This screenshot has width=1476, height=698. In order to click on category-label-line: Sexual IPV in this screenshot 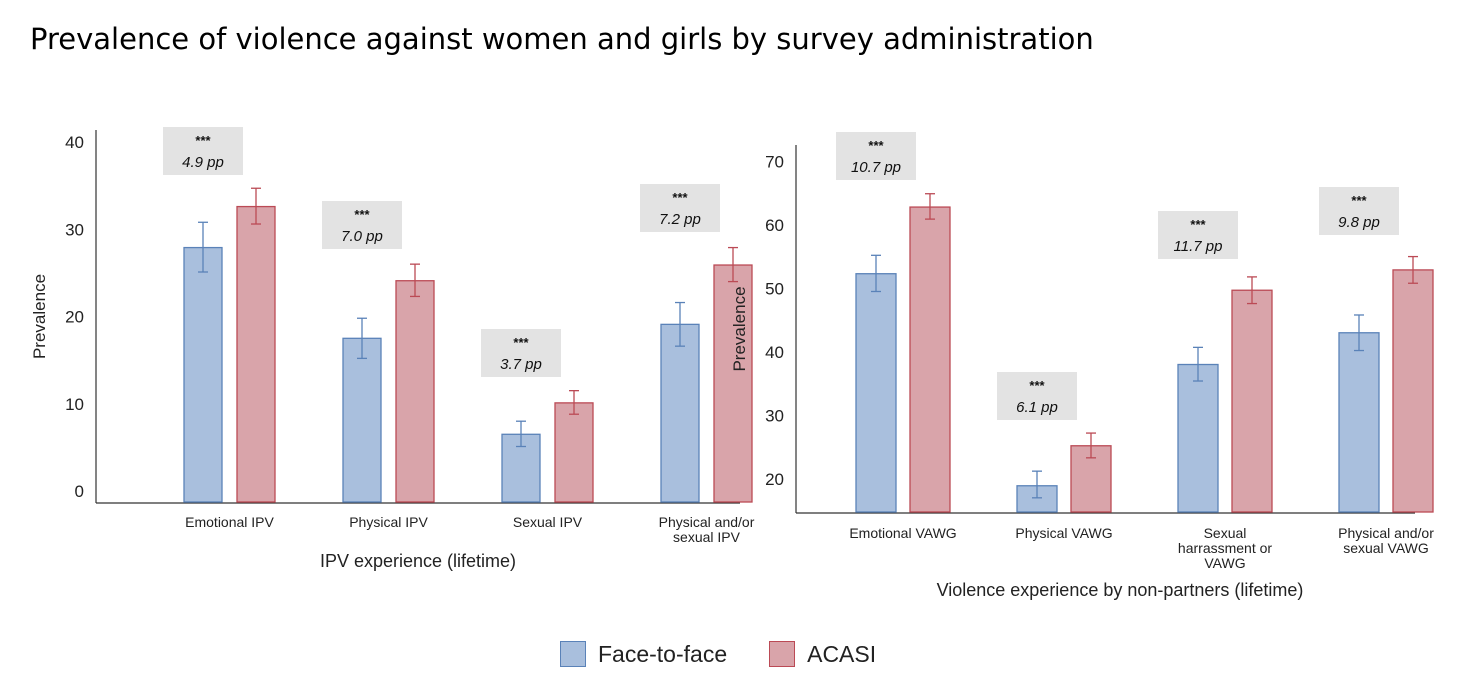, I will do `click(548, 522)`.